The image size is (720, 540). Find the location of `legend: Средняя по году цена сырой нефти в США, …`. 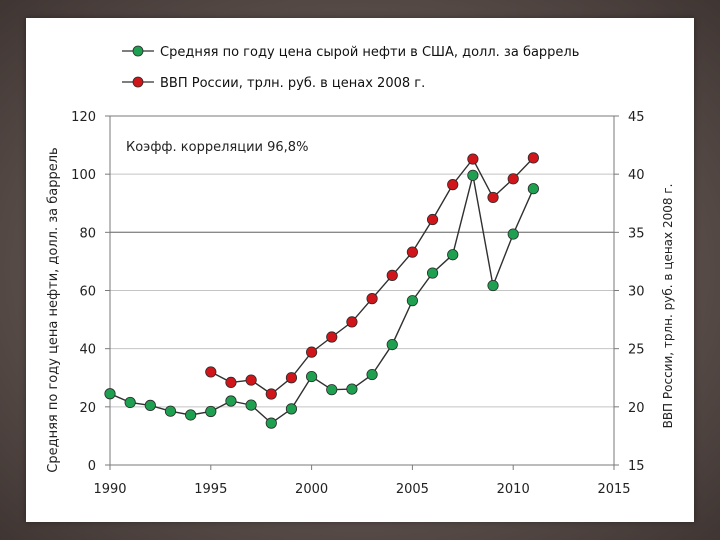

legend: Средняя по году цена сырой нефти в США, … is located at coordinates (350, 68).